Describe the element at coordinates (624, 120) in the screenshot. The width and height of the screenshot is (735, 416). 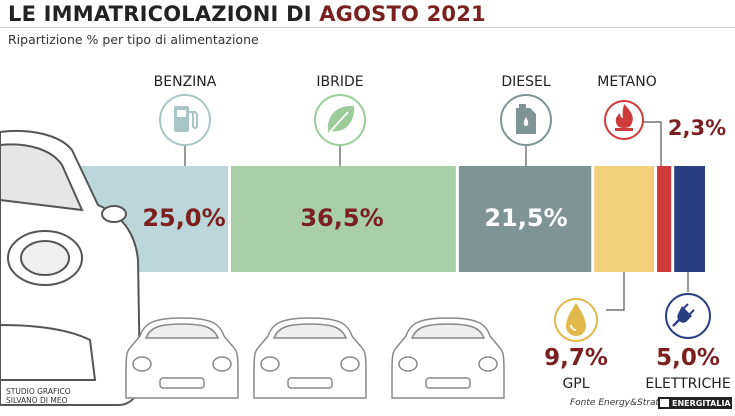
I see `flame-icon` at that location.